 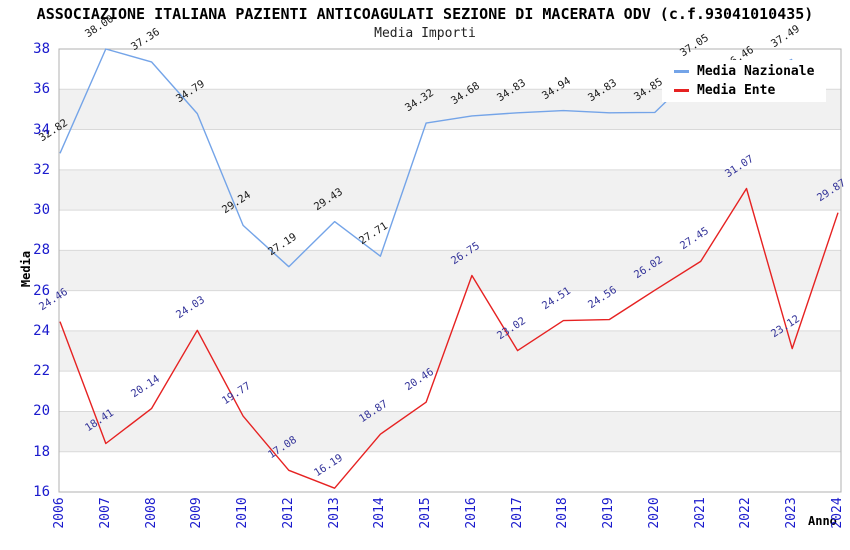 What do you see at coordinates (41, 492) in the screenshot?
I see `y-tick-label: 16` at bounding box center [41, 492].